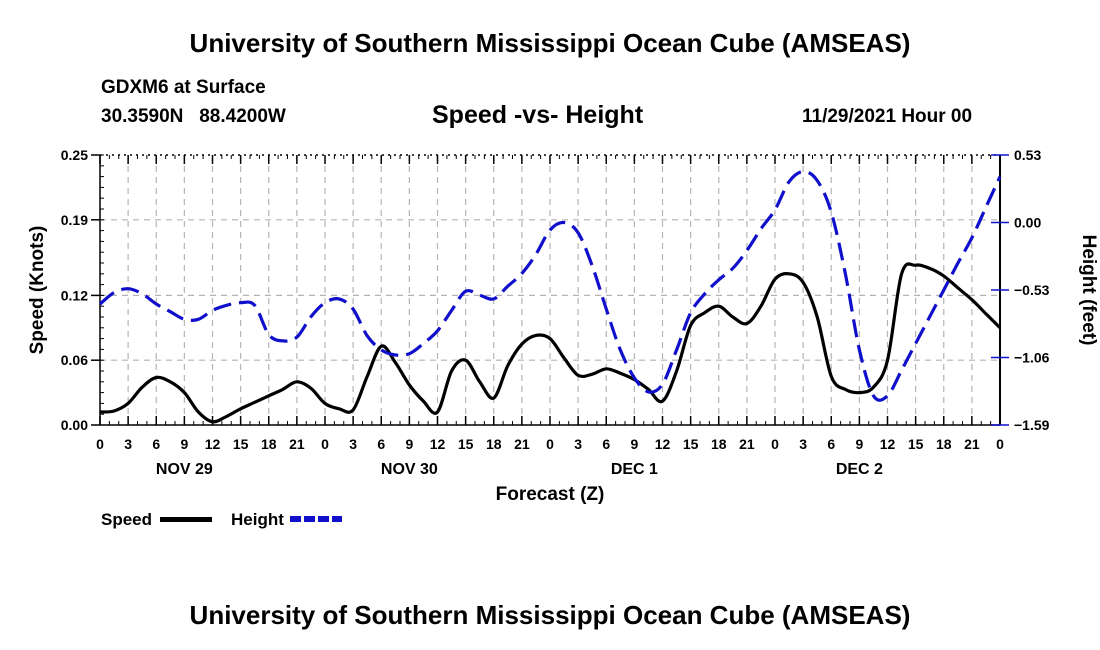  Describe the element at coordinates (127, 519) in the screenshot. I see `legend-speed-label: Speed` at that location.